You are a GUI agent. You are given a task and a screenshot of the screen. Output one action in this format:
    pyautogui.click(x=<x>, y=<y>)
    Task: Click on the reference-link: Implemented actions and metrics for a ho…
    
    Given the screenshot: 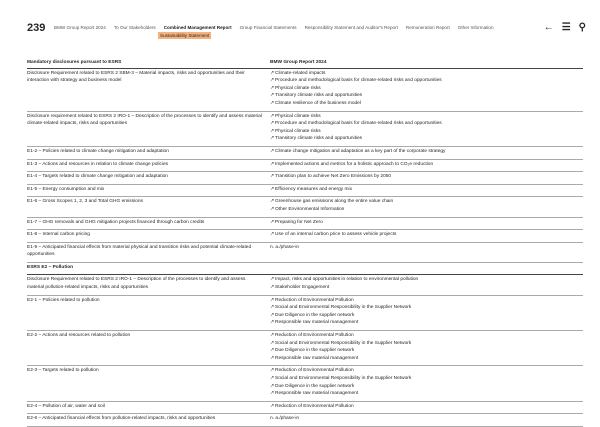 What is the action you would take?
    pyautogui.click(x=426, y=165)
    